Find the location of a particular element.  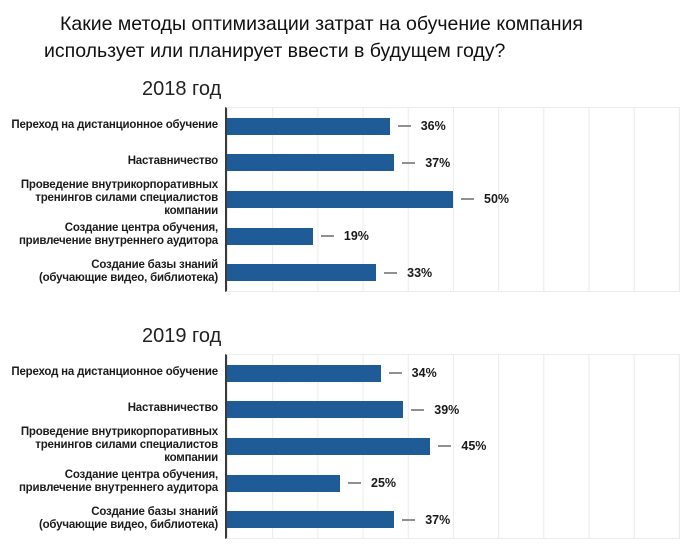

bar-row: 19% is located at coordinates (453, 236).